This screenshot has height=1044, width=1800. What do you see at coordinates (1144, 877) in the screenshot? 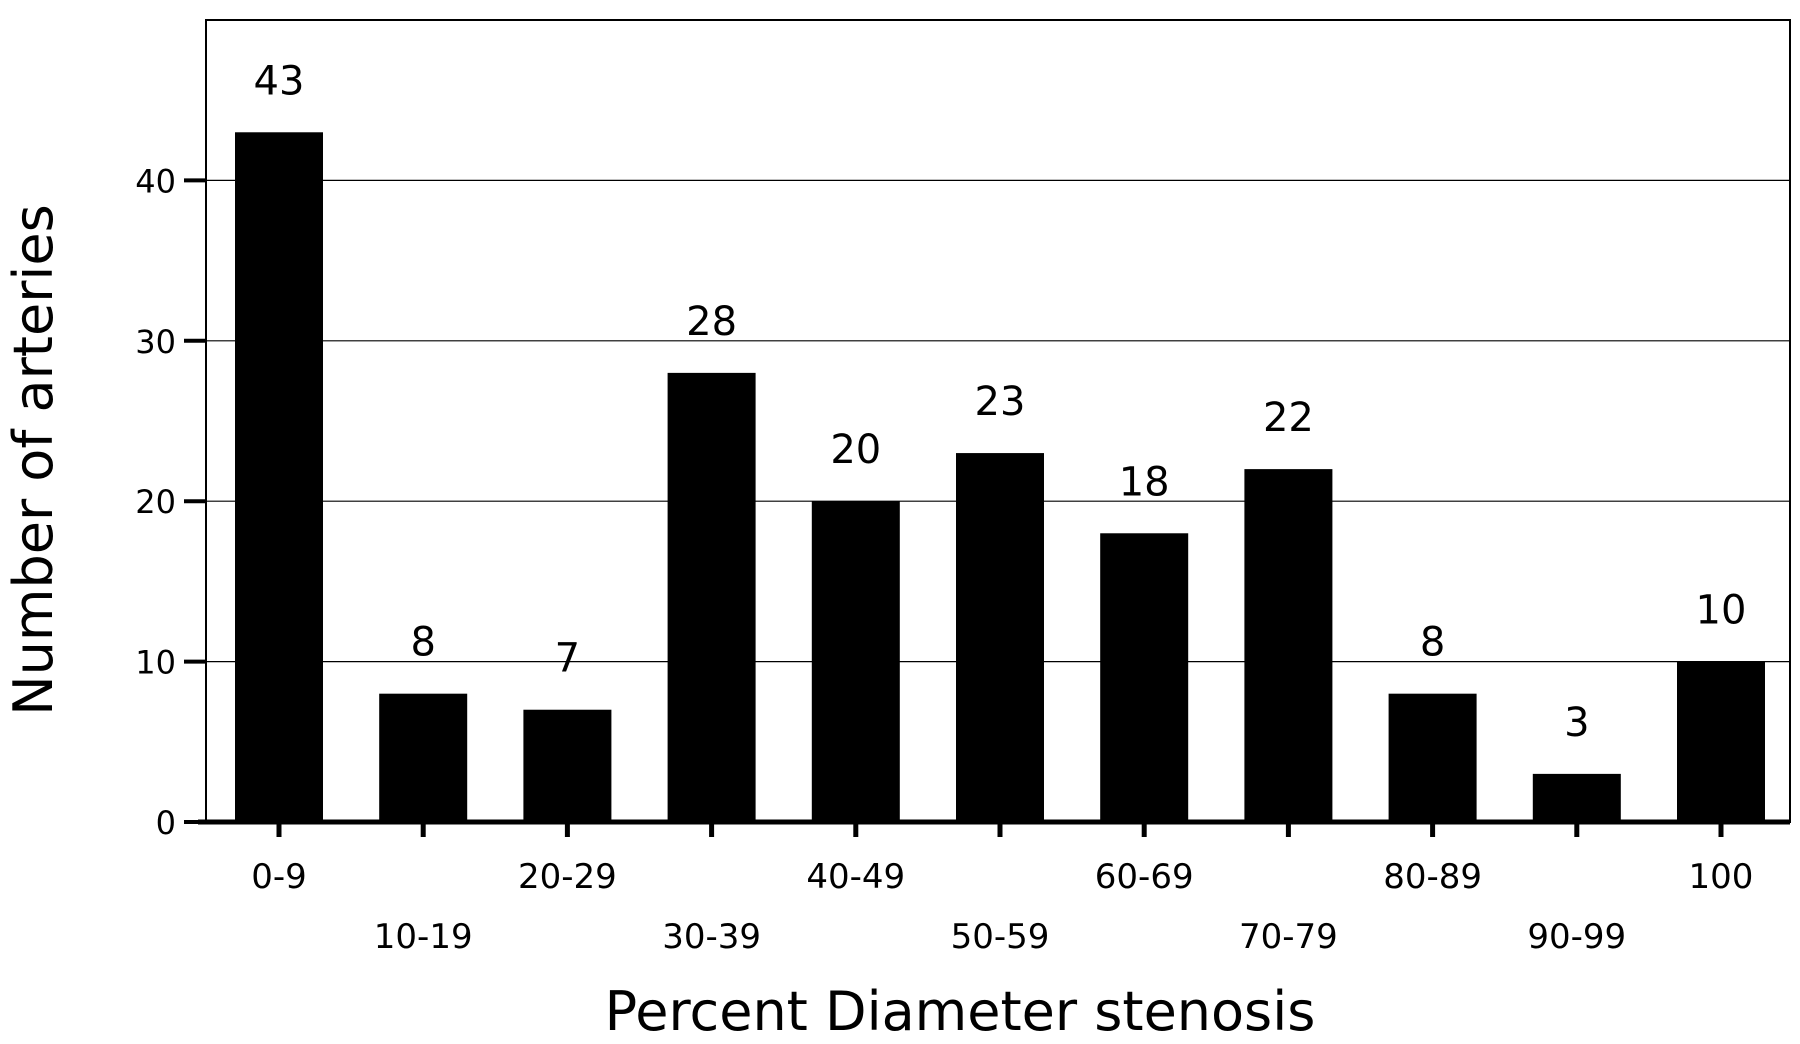
I see `x-tick-label: 60-69` at bounding box center [1144, 877].